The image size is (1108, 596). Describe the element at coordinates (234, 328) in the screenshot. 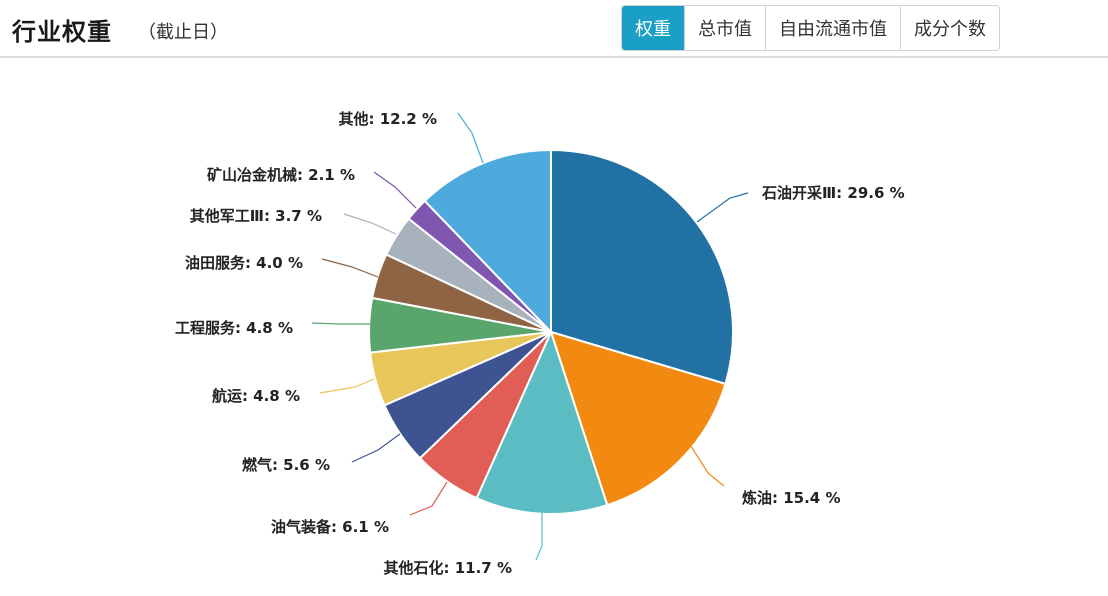

I see `slice-label: 工程服务: 4.8 %` at that location.